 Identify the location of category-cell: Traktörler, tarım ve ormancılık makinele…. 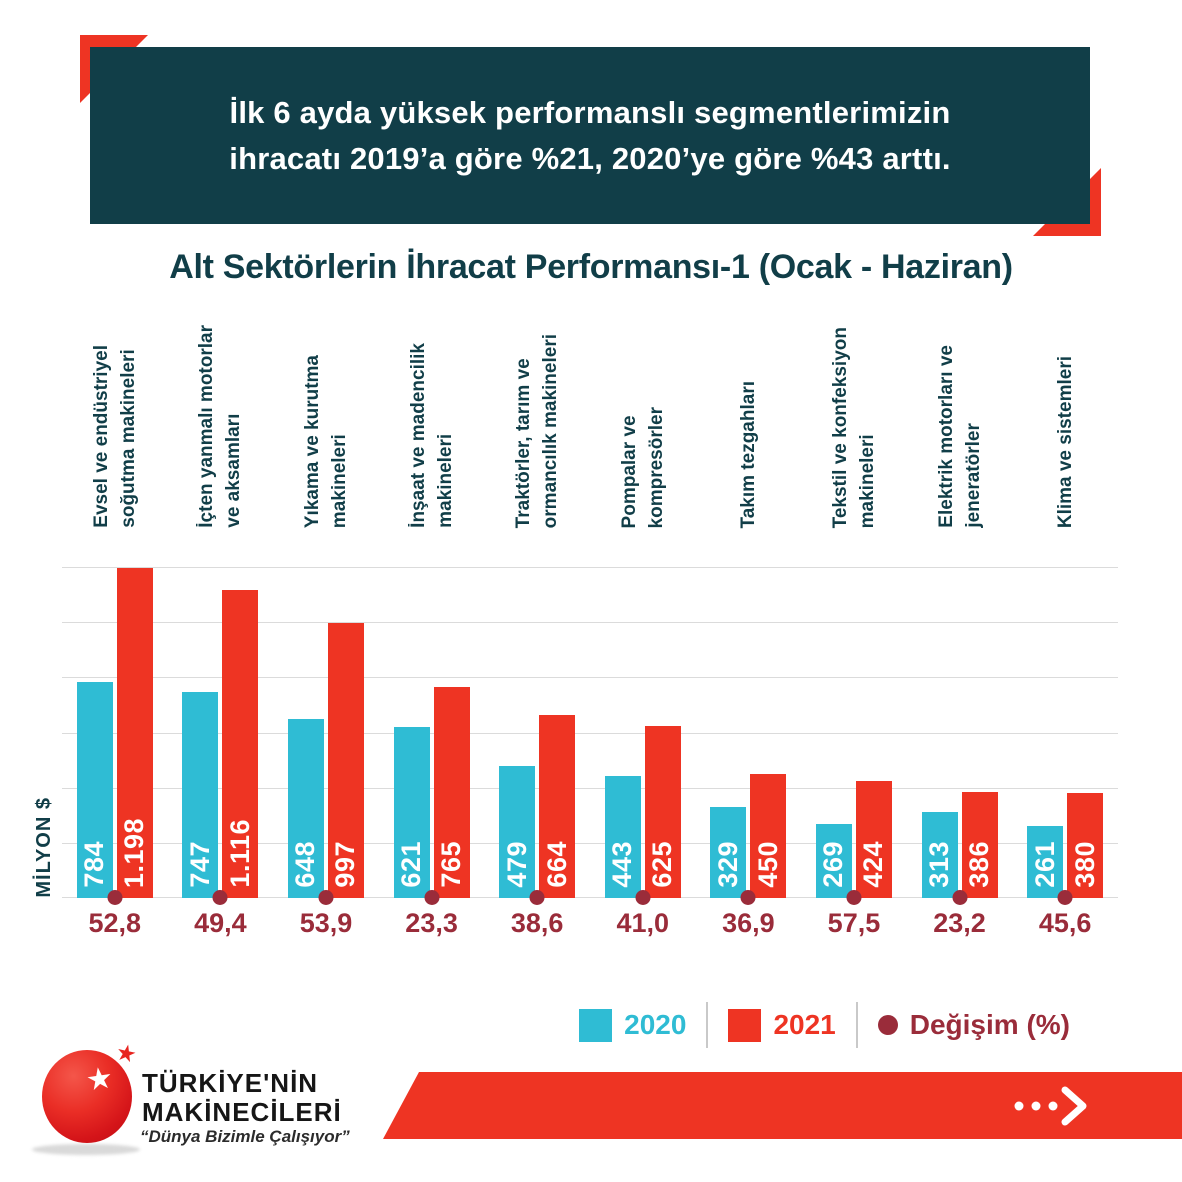
(537, 422).